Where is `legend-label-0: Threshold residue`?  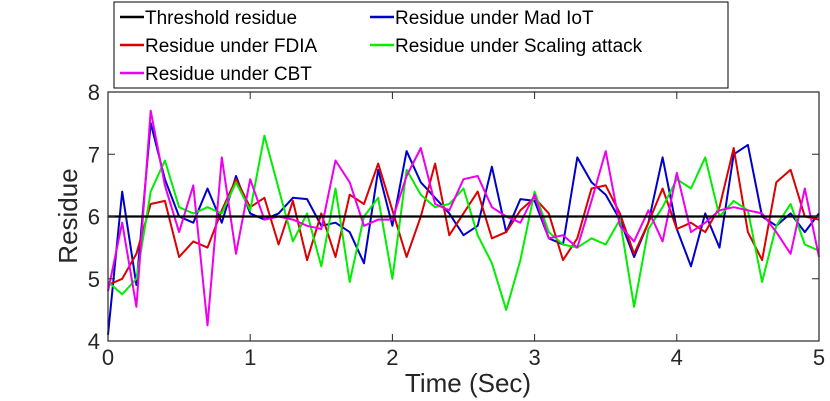
legend-label-0: Threshold residue is located at coordinates (221, 18).